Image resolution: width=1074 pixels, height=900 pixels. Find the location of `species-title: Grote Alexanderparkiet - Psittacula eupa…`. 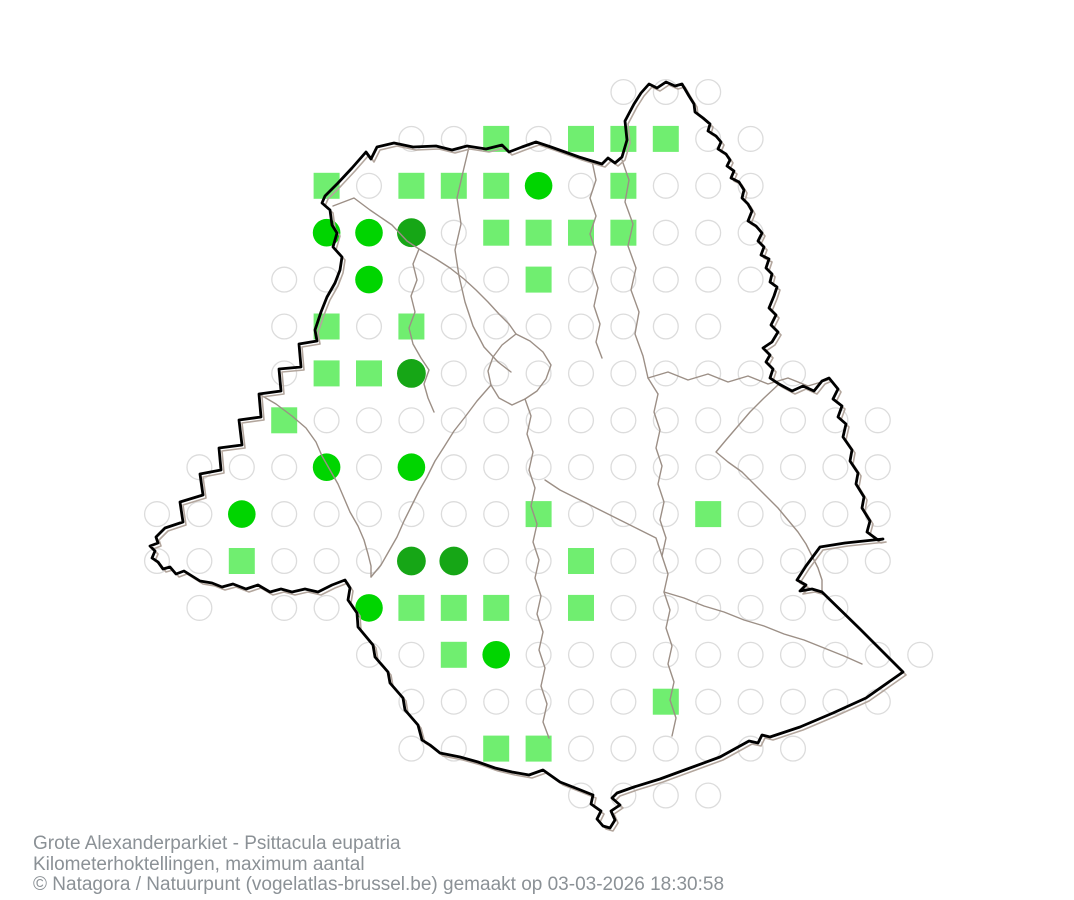

species-title: Grote Alexanderparkiet - Psittacula eupa… is located at coordinates (217, 843).